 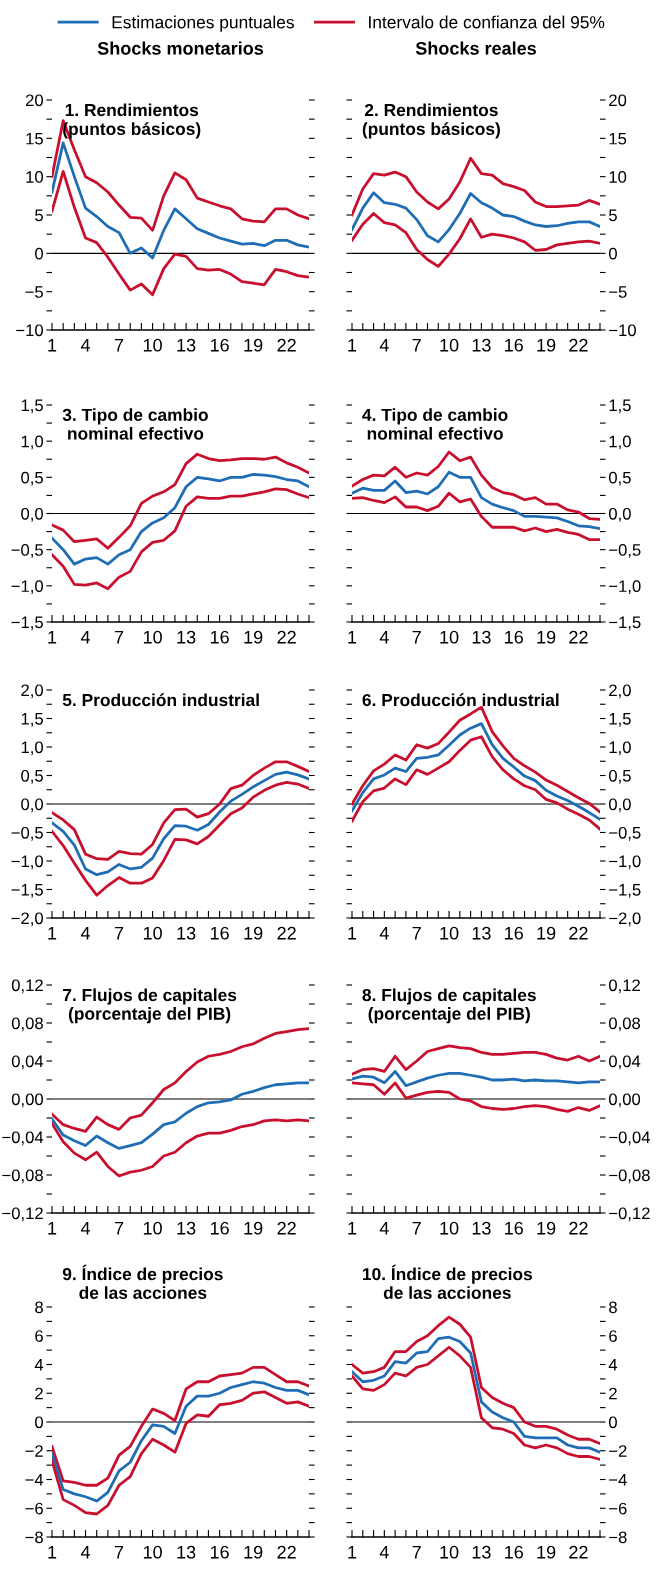 What do you see at coordinates (487, 22) in the screenshot?
I see `legend-label: Intervalo de confianza del 95%` at bounding box center [487, 22].